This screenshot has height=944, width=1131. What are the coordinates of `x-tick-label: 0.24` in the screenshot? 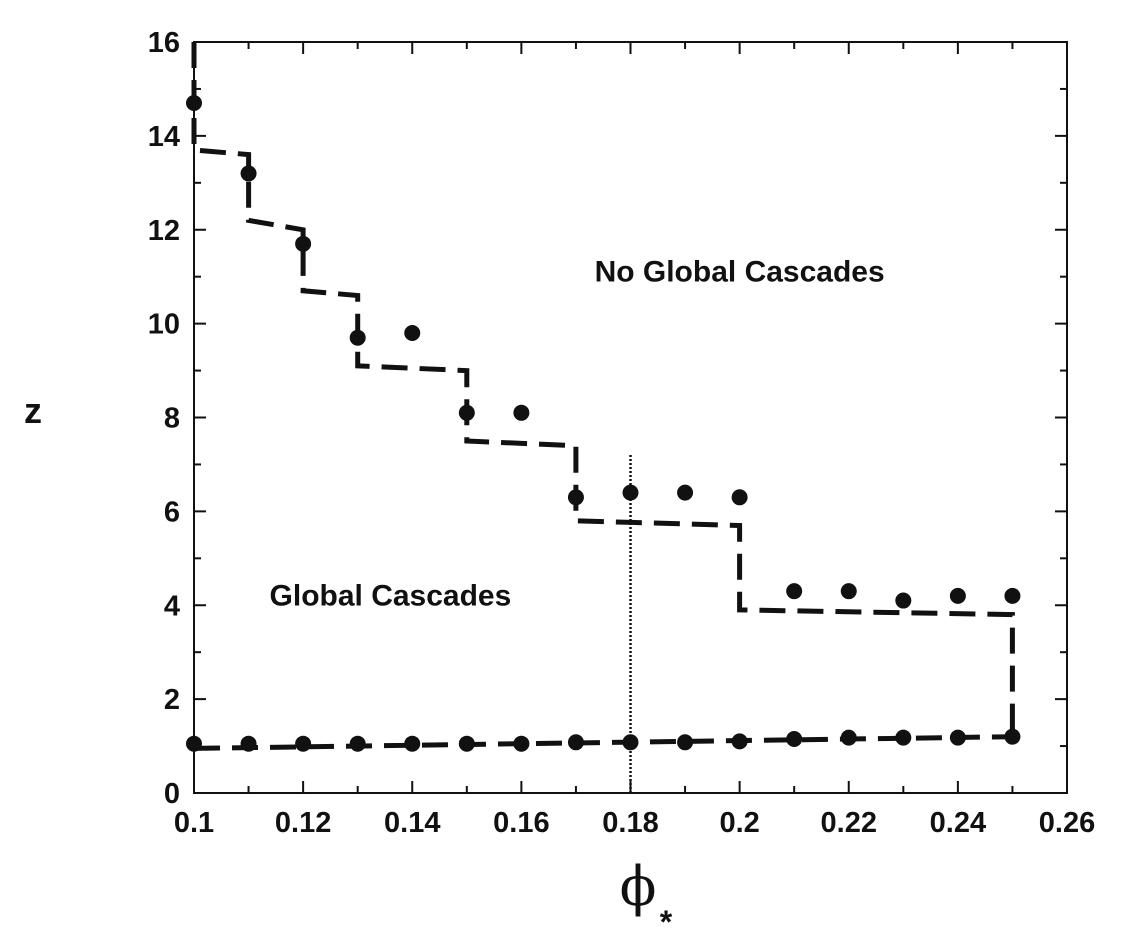 It's located at (958, 823).